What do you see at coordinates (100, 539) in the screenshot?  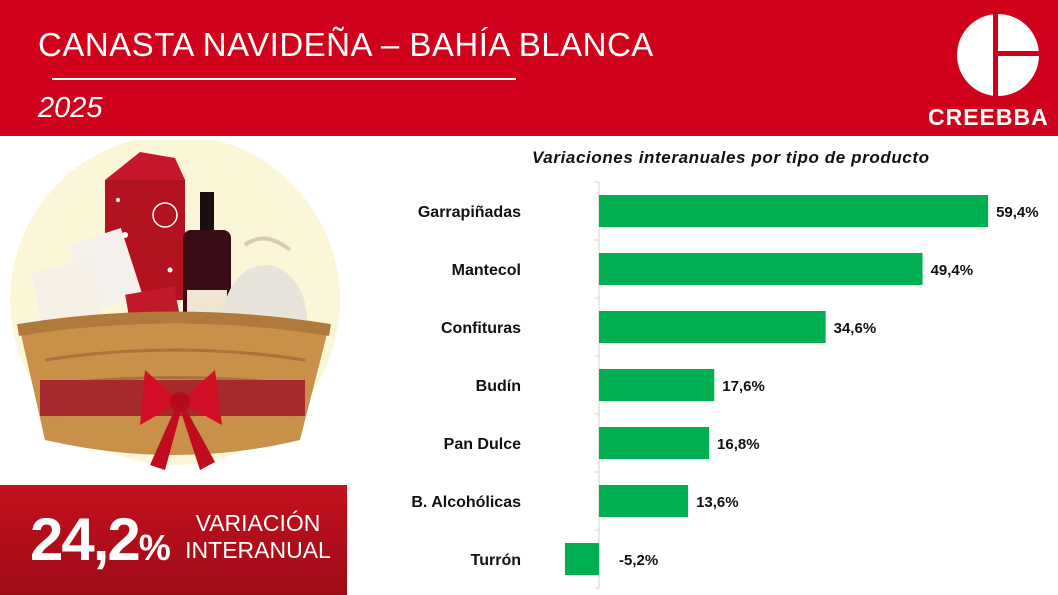 I see `stat-value: 24,2%` at bounding box center [100, 539].